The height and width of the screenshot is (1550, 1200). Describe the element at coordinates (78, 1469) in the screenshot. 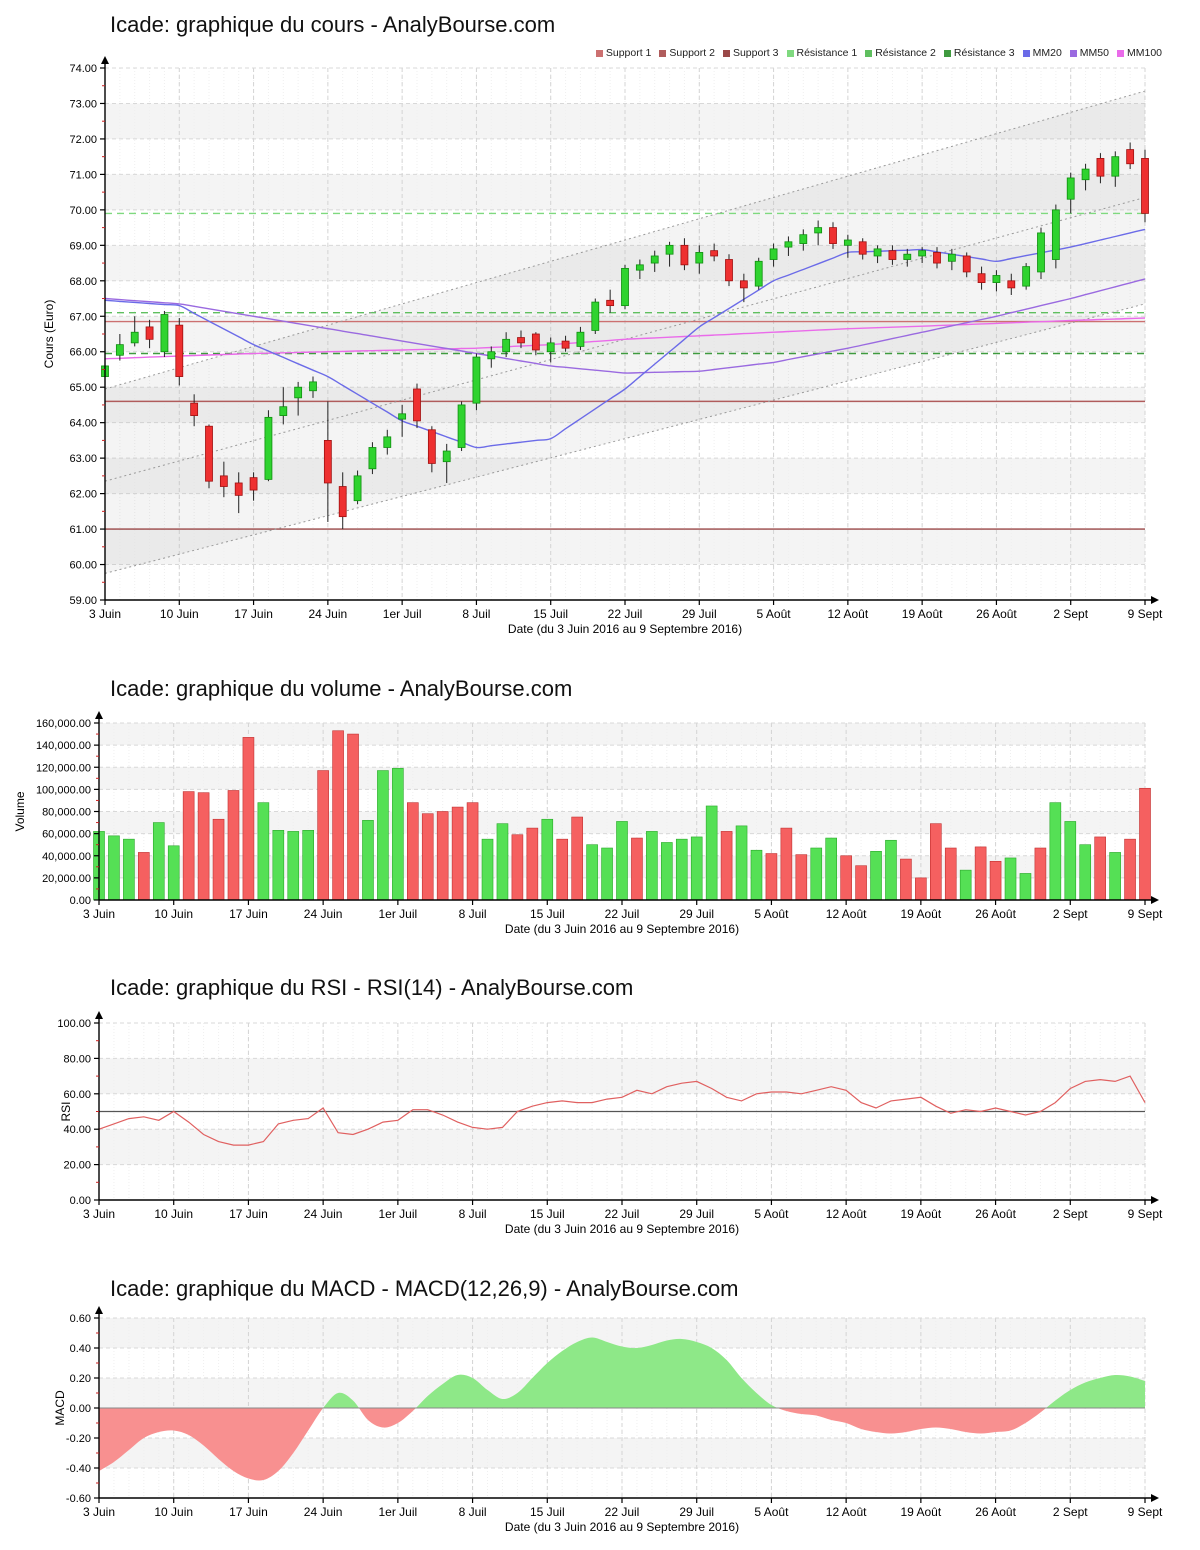

I see `y-tick-label: -0.40` at that location.